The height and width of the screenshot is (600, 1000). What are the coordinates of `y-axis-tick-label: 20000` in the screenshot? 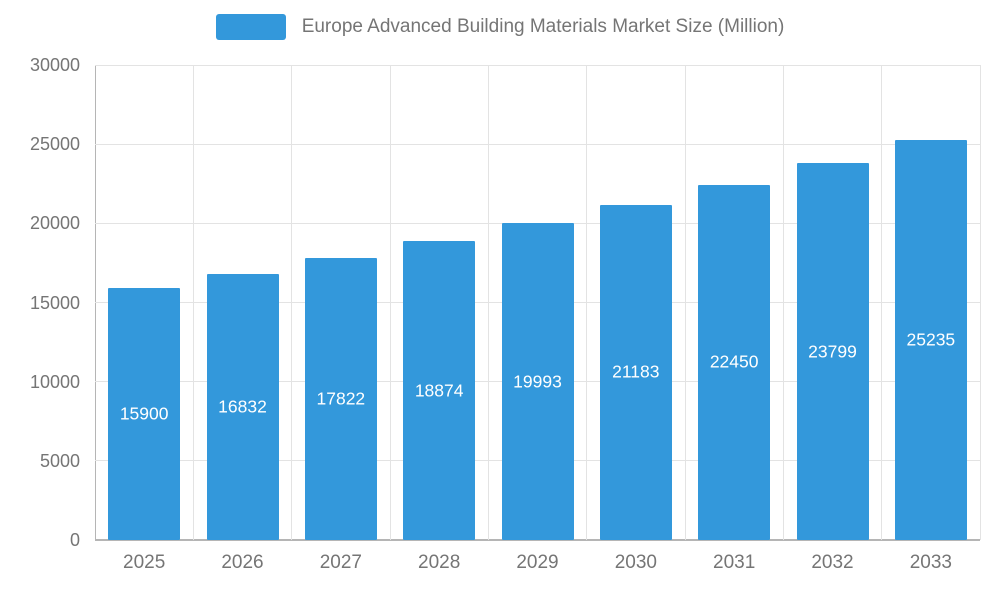 It's located at (54, 223).